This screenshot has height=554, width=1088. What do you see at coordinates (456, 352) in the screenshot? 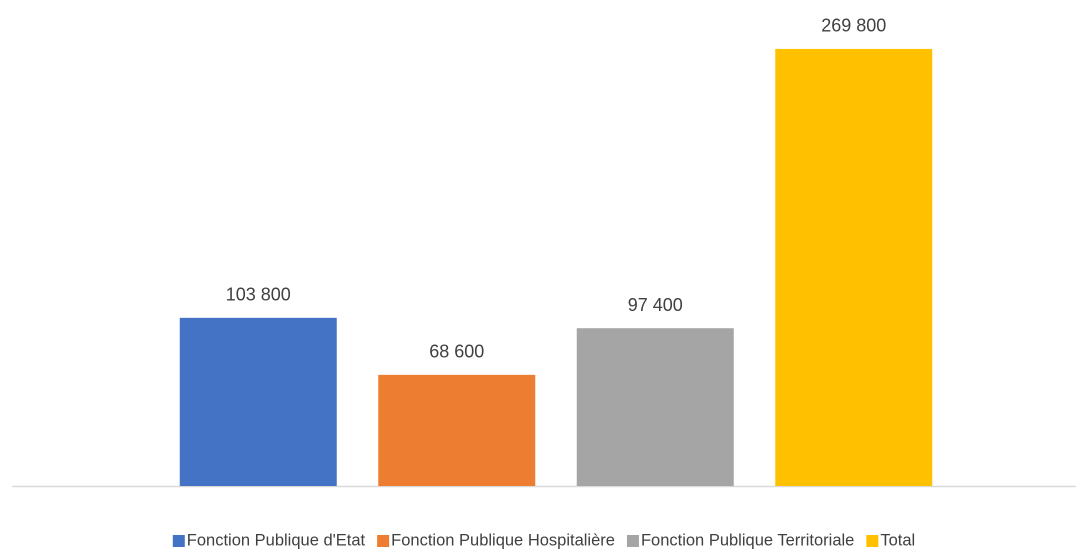
I see `data-label: 68 600` at bounding box center [456, 352].